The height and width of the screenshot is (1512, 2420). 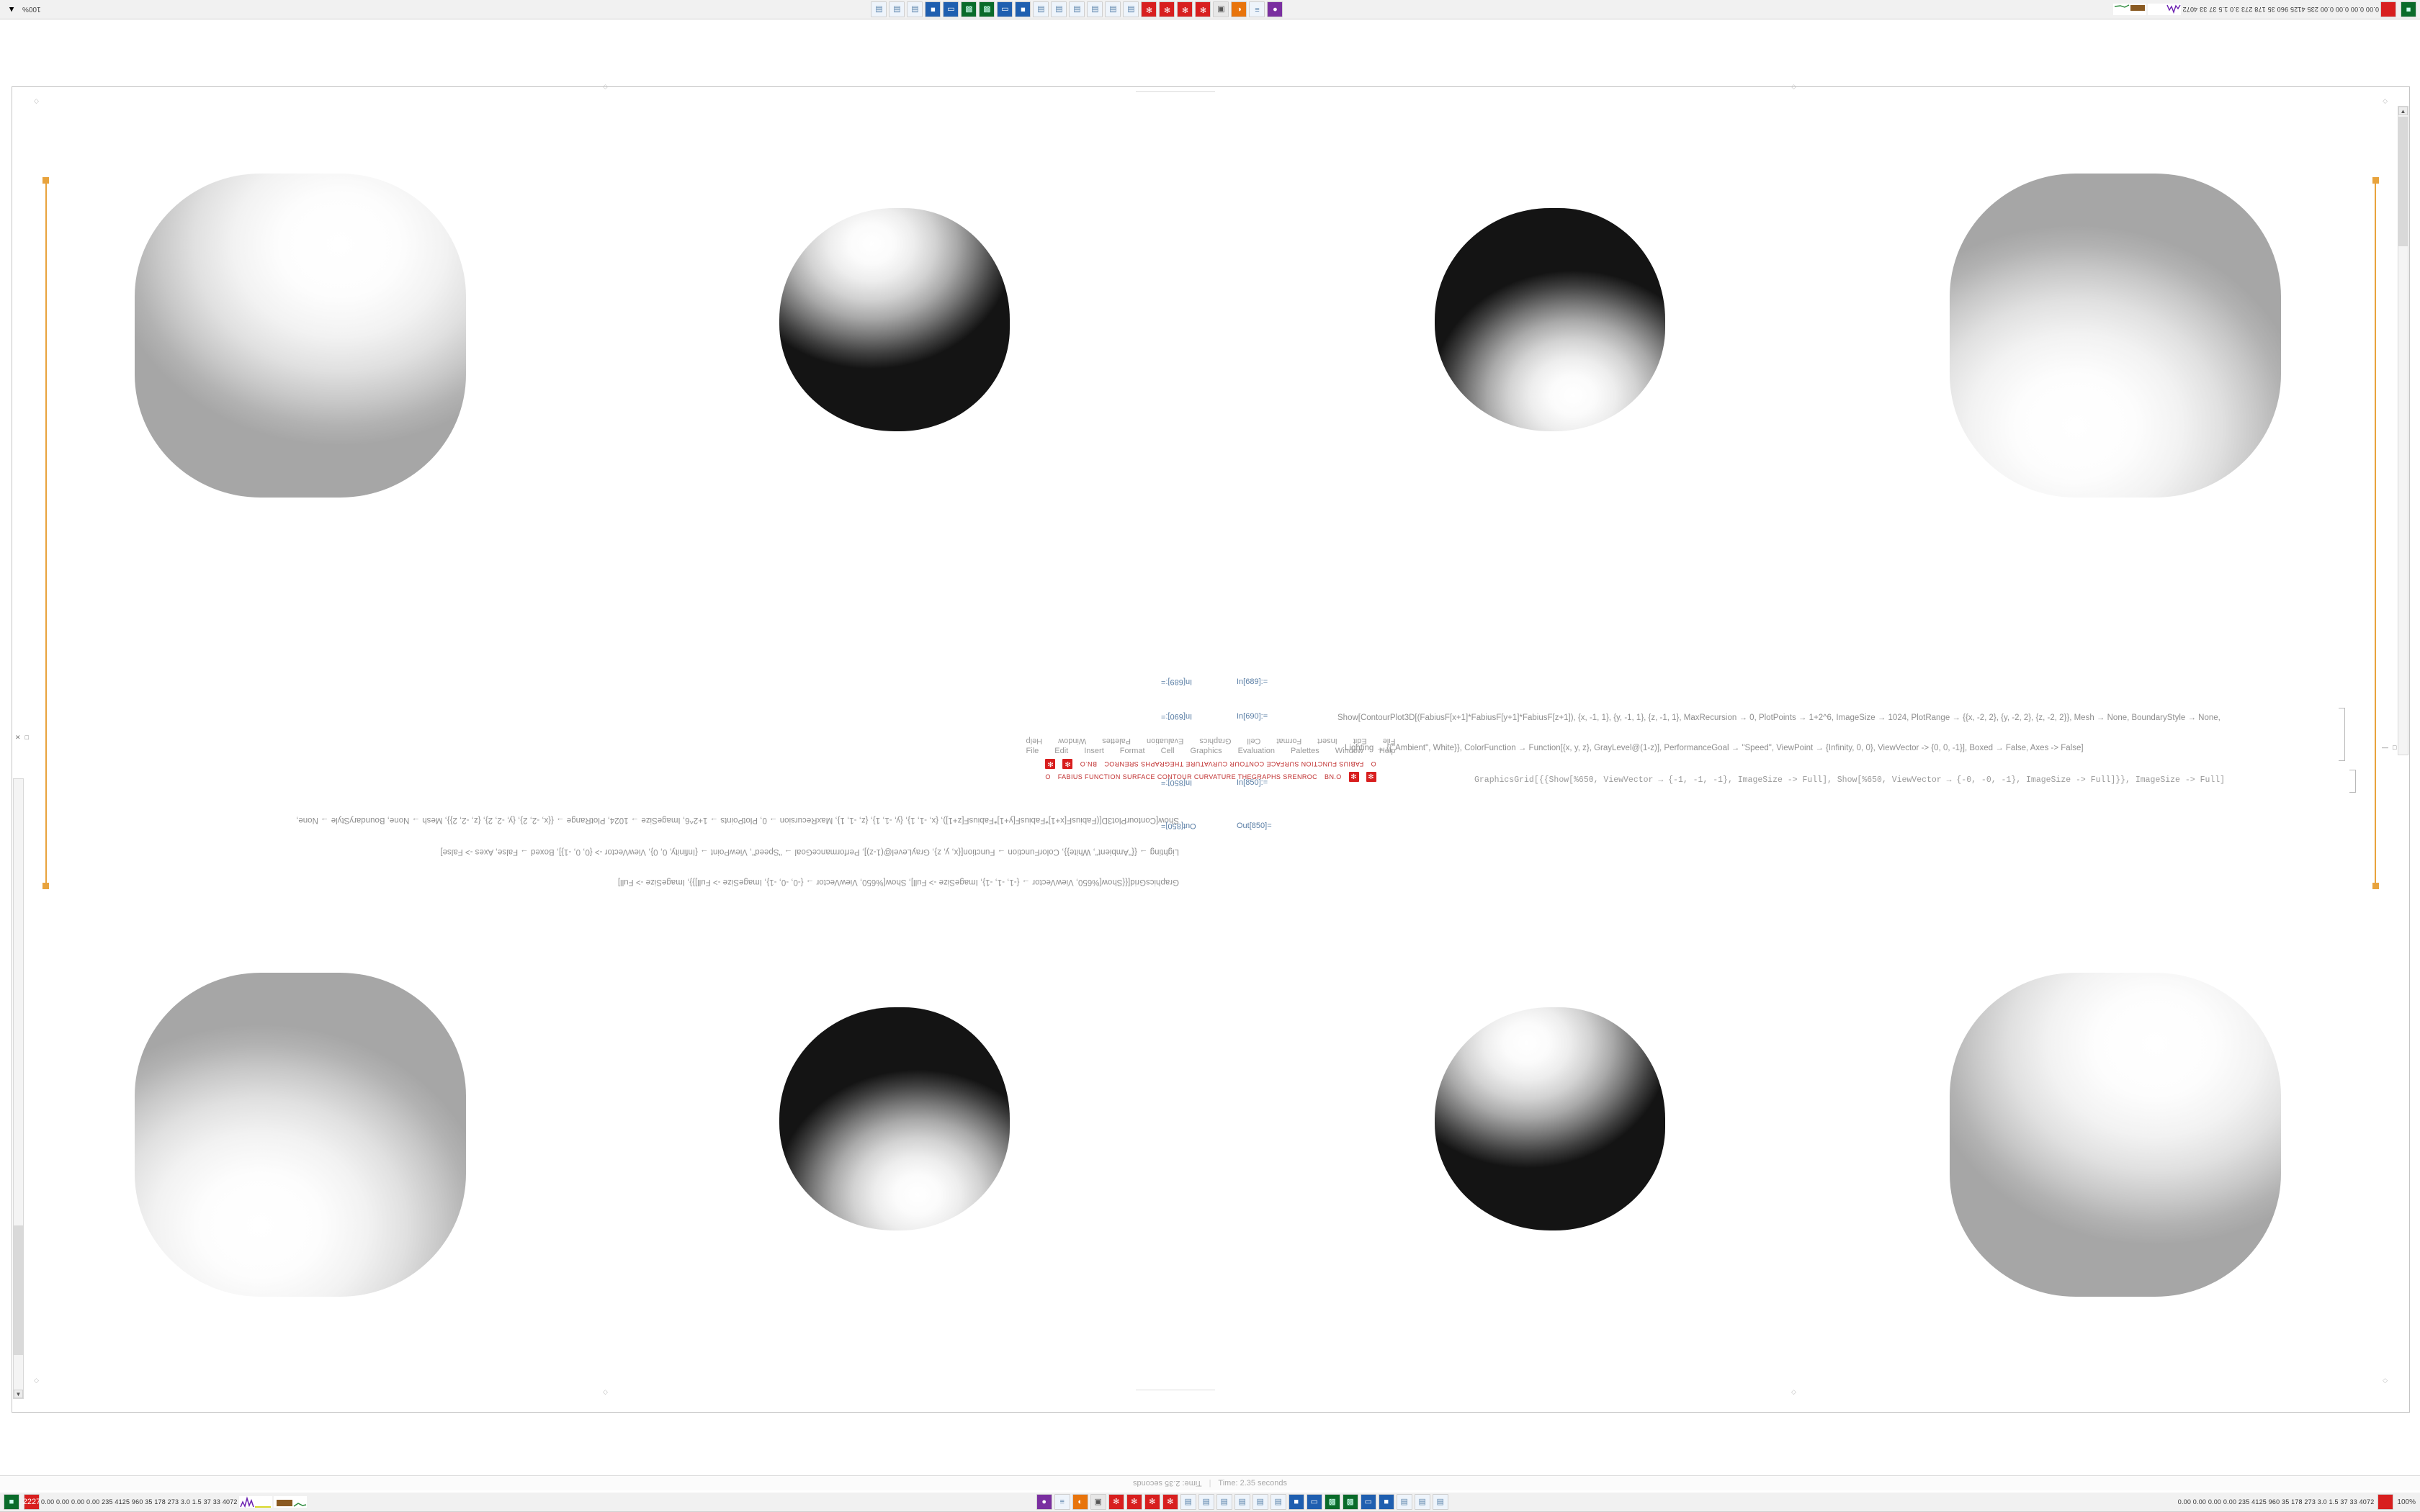 What do you see at coordinates (2406, 1502) in the screenshot?
I see `zoom-level-bottom: 100%` at bounding box center [2406, 1502].